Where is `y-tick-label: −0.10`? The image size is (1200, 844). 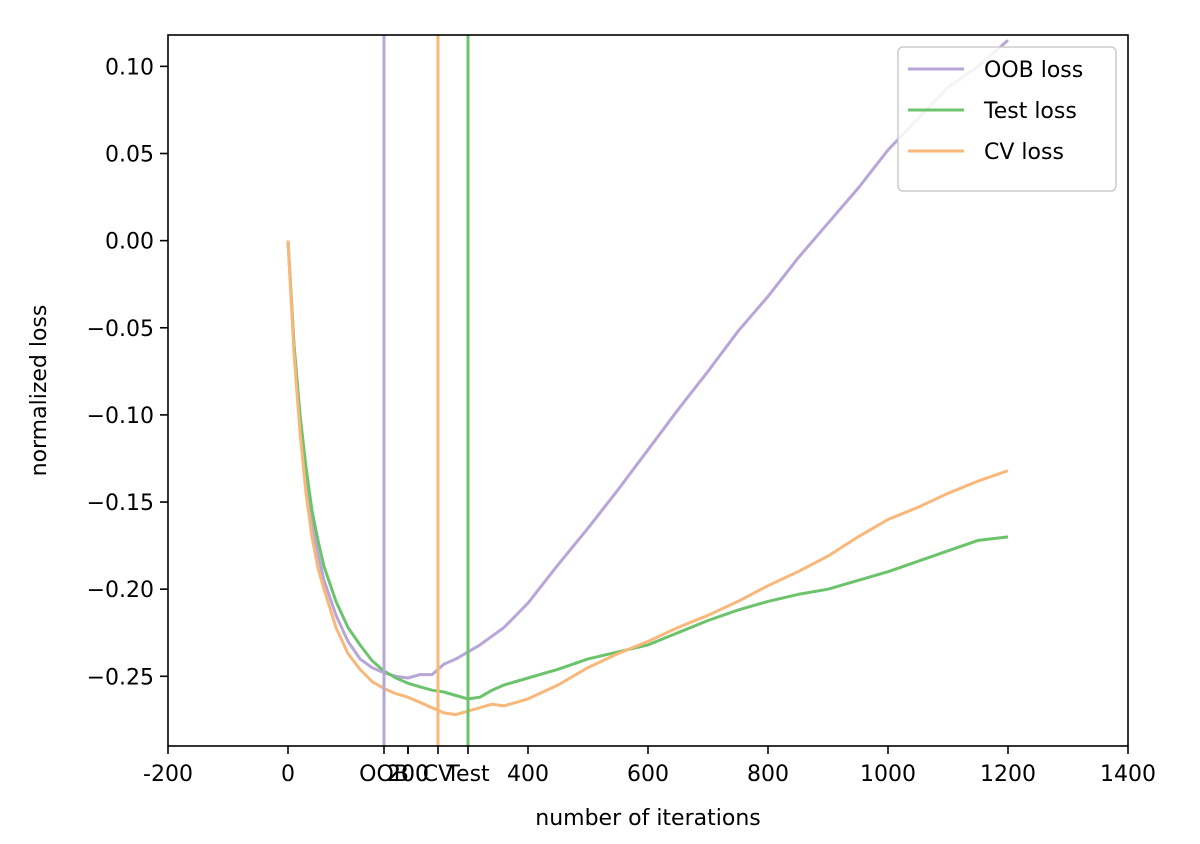 y-tick-label: −0.10 is located at coordinates (120, 416).